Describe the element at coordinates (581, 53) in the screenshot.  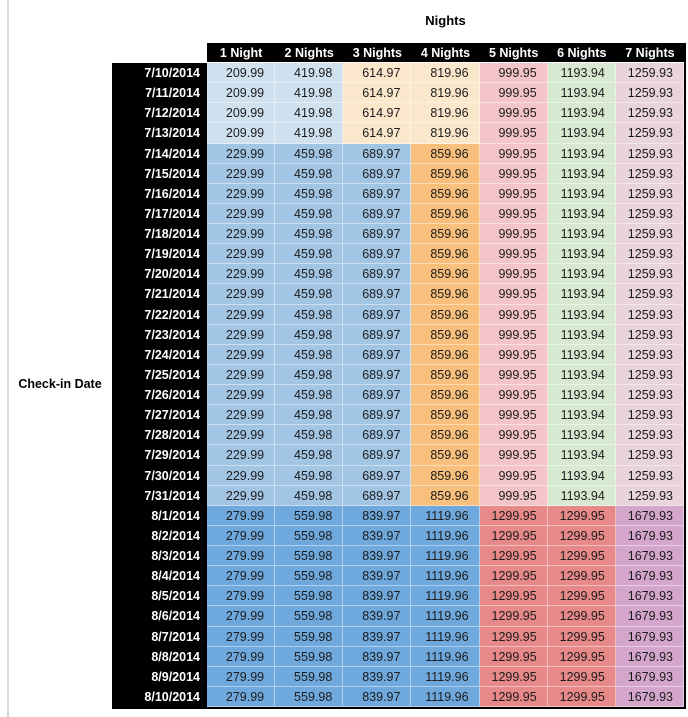
I see `column-header: 6 Nights` at that location.